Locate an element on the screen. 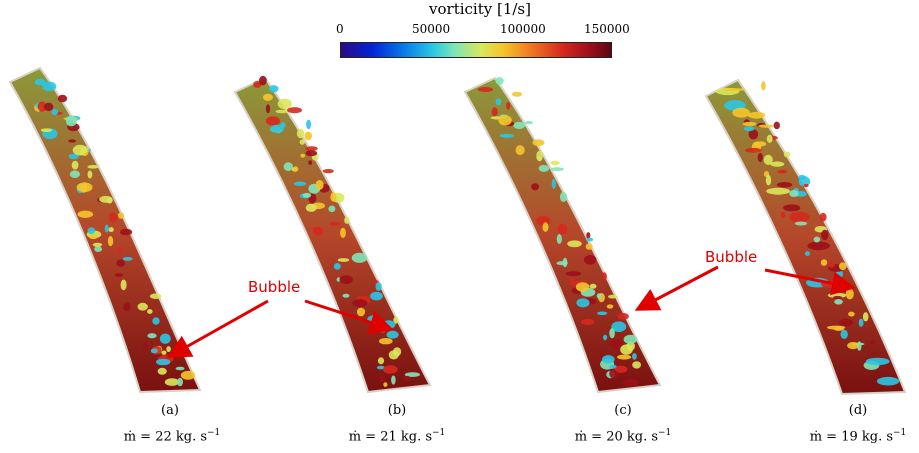 The height and width of the screenshot is (453, 919). panel-b-label: (b) is located at coordinates (397, 410).